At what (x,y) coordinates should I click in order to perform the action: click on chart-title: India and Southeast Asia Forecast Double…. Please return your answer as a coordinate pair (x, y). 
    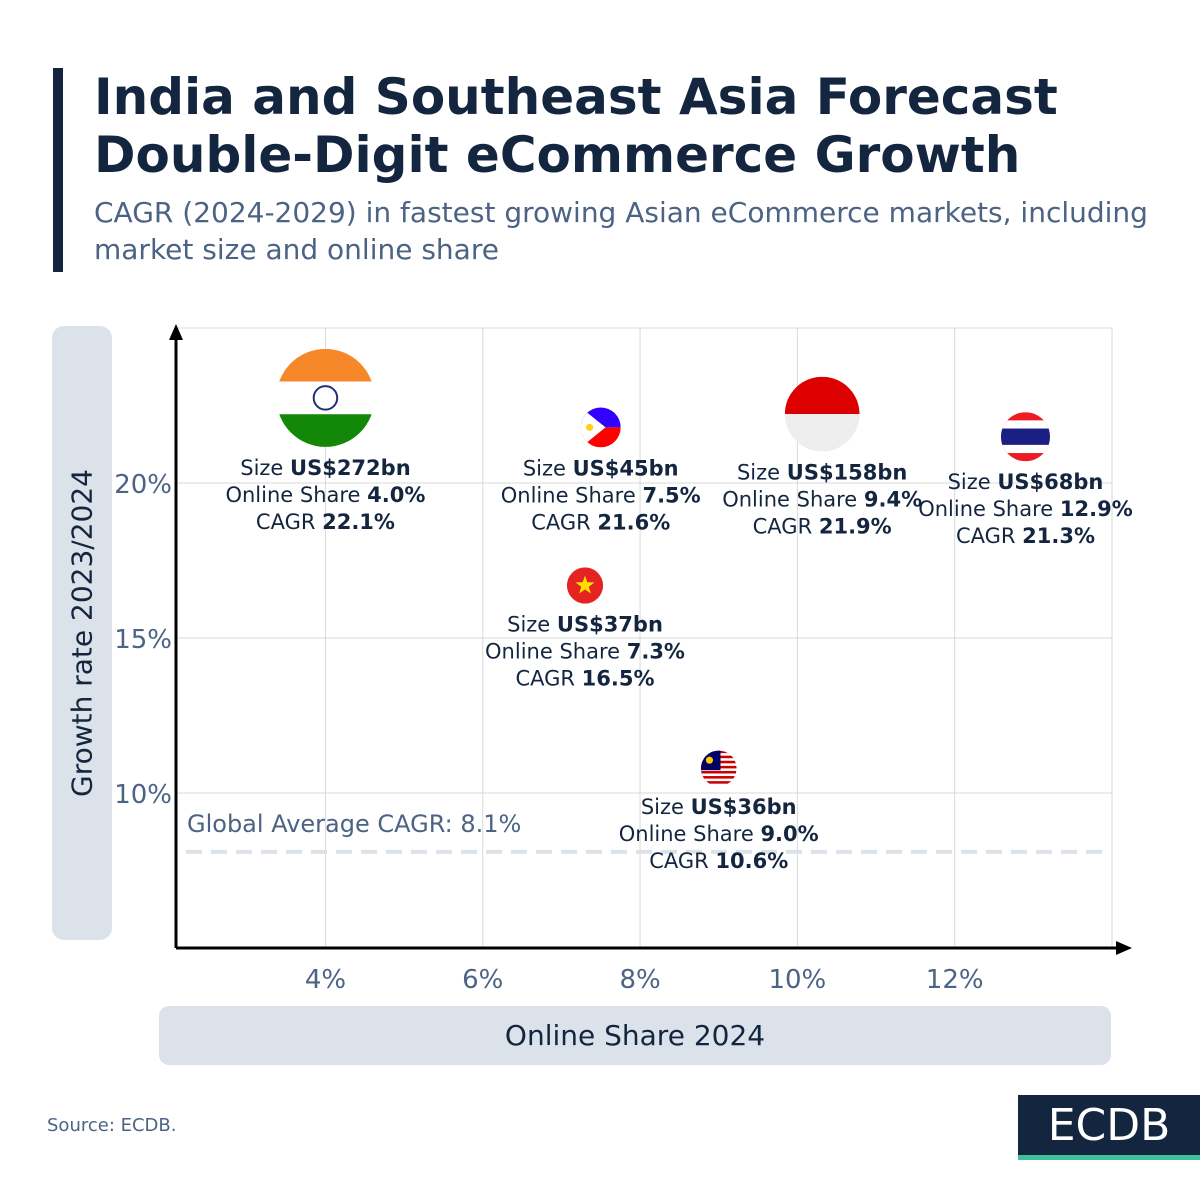
    Looking at the image, I should click on (576, 126).